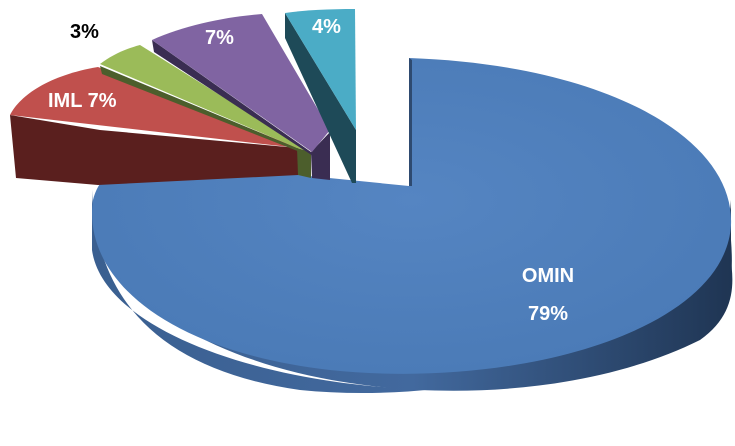 The height and width of the screenshot is (446, 735). I want to click on slice-7pct-side, so click(320, 156).